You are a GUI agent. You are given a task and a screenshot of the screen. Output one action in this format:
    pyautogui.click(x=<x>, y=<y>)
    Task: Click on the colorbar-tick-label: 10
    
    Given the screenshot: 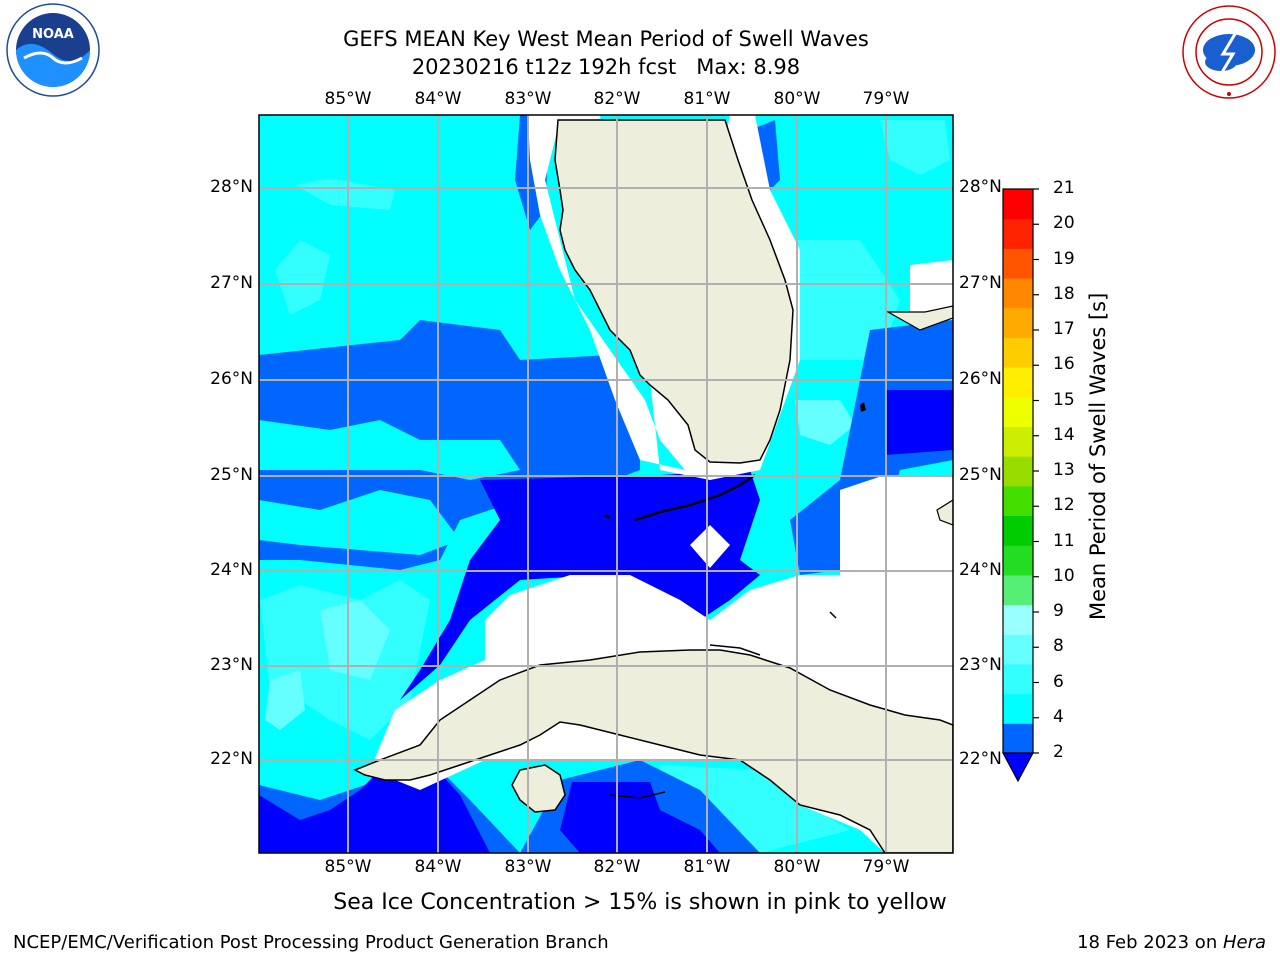 What is the action you would take?
    pyautogui.click(x=1064, y=575)
    